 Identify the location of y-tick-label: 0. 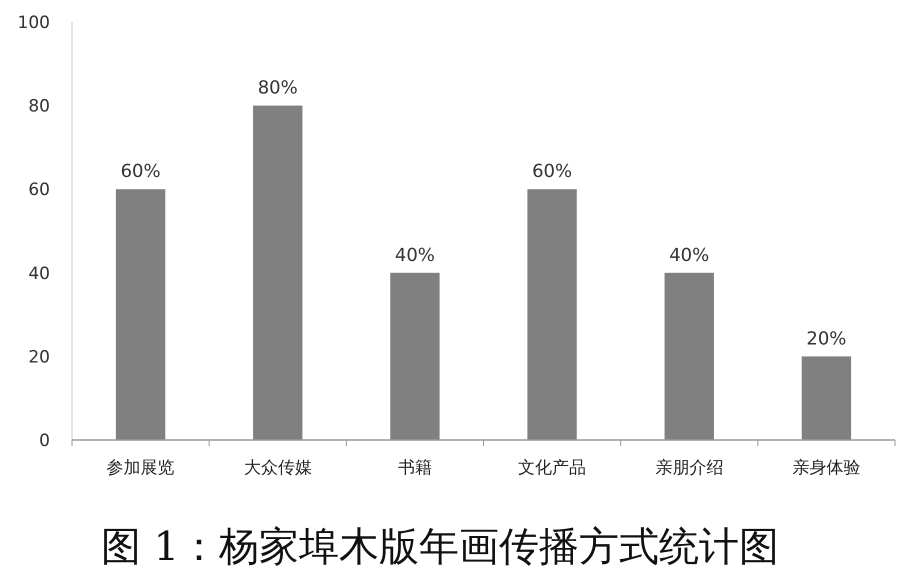
(44, 441).